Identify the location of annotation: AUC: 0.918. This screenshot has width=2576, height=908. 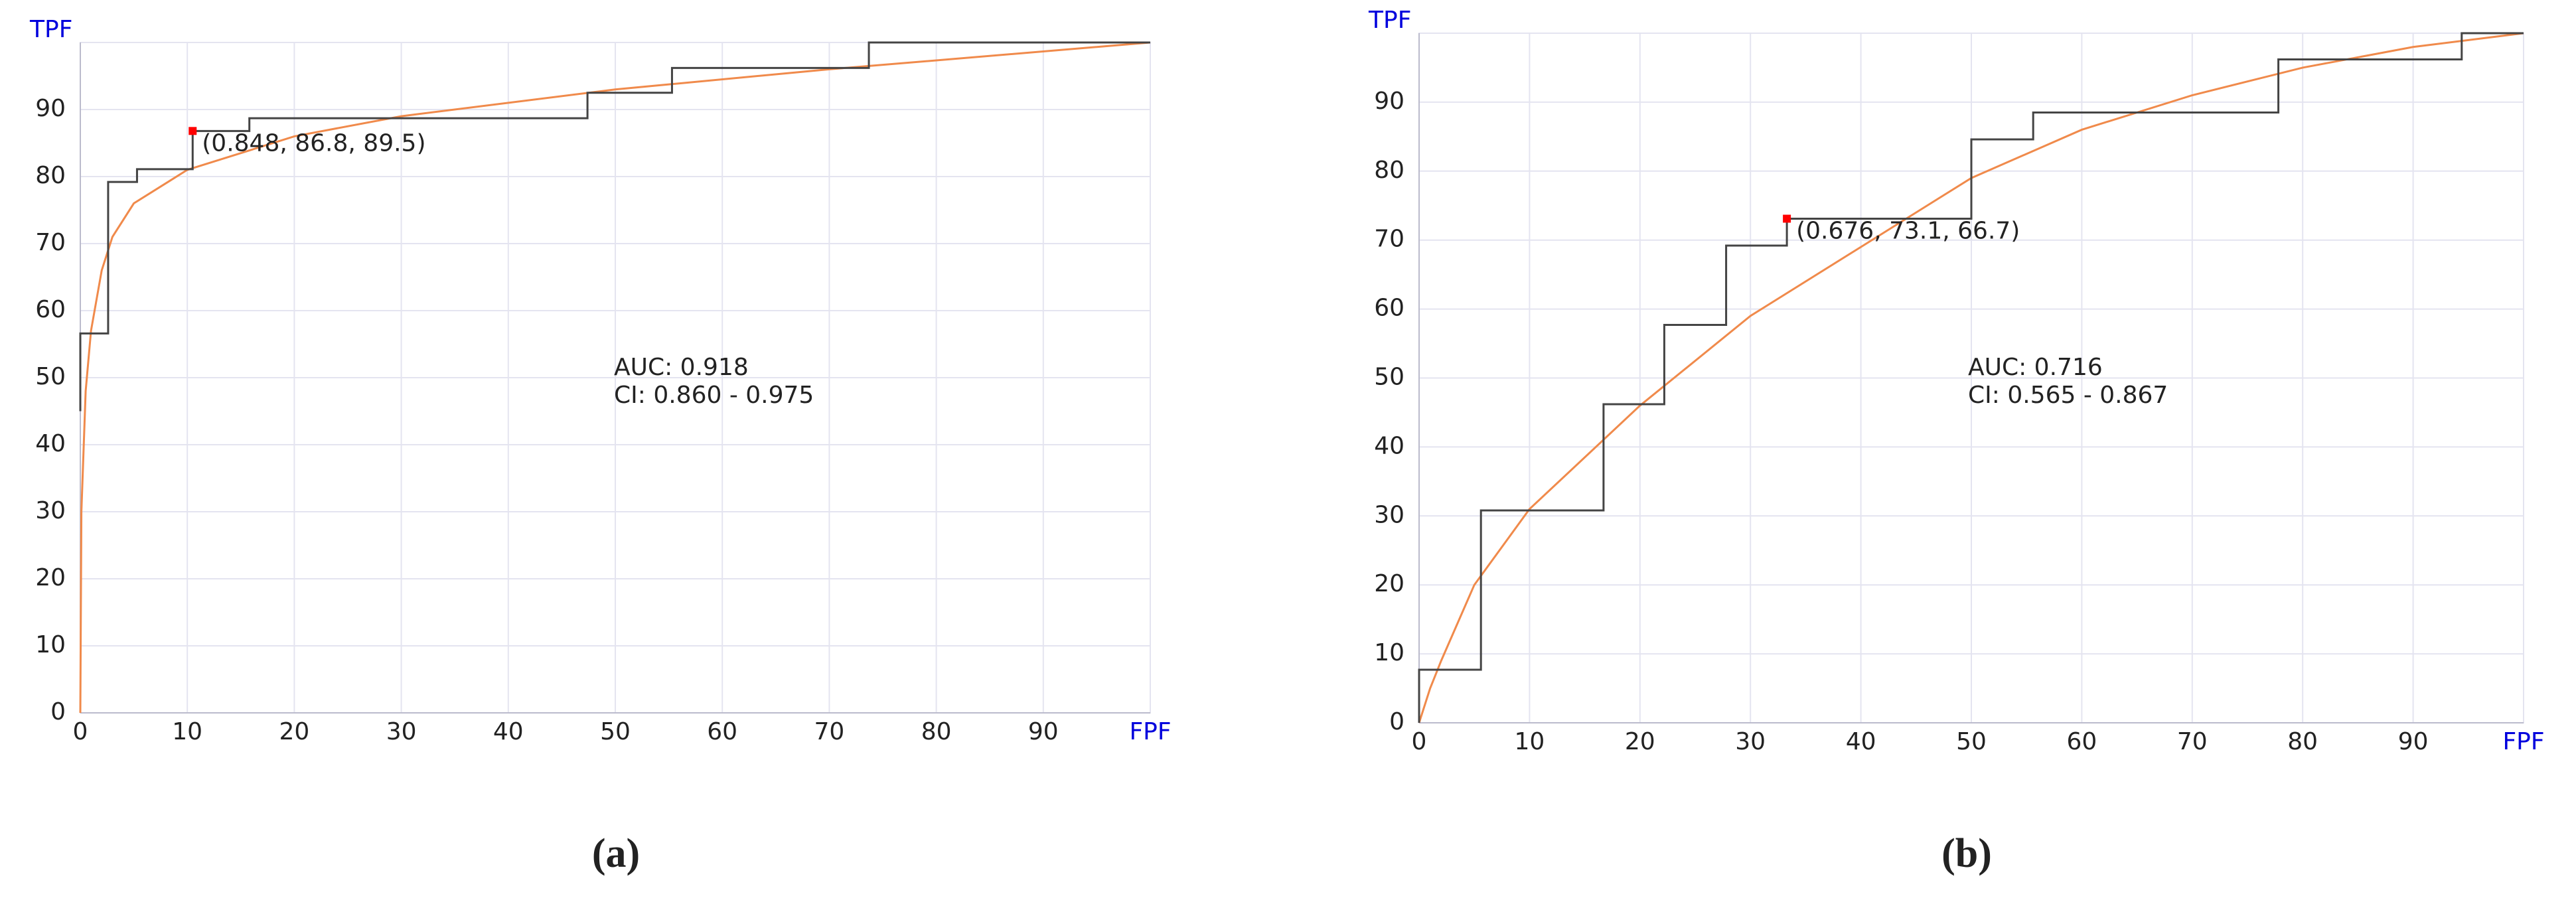
(682, 367).